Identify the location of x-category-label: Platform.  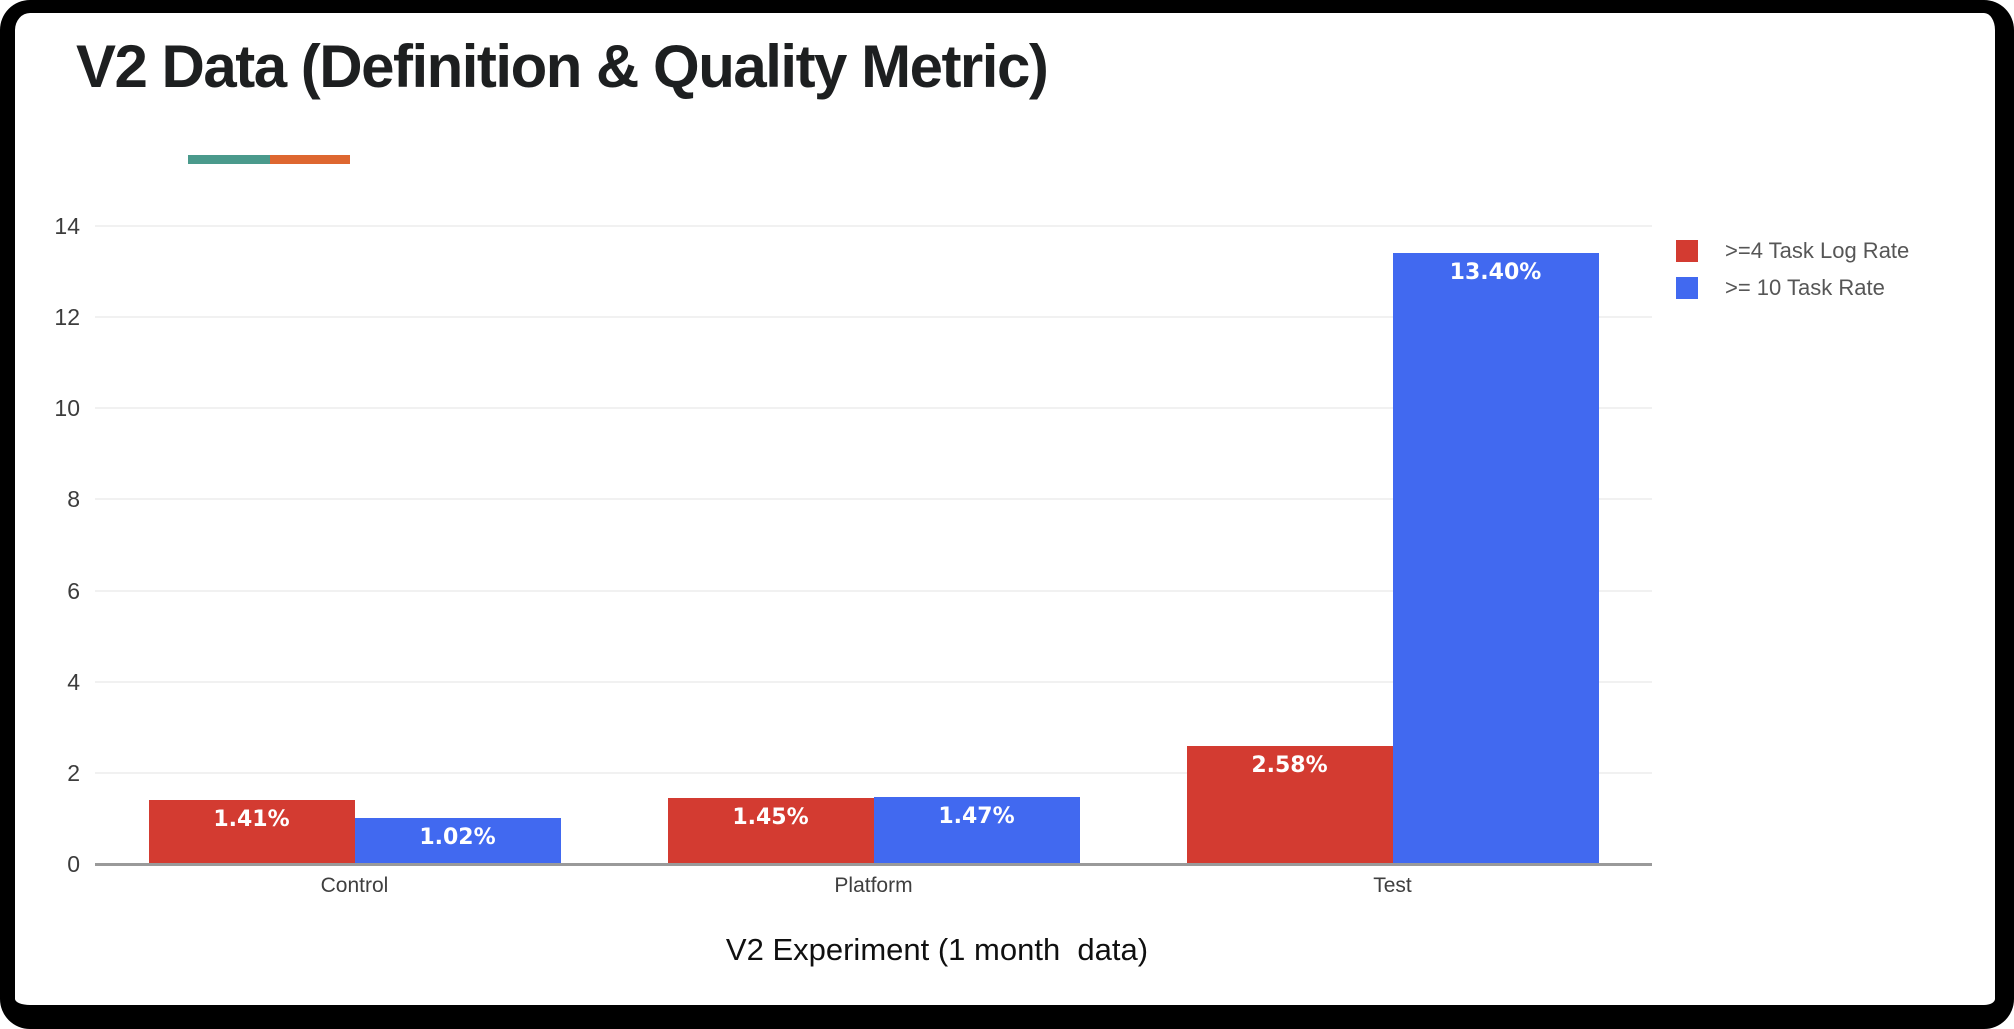
(873, 885).